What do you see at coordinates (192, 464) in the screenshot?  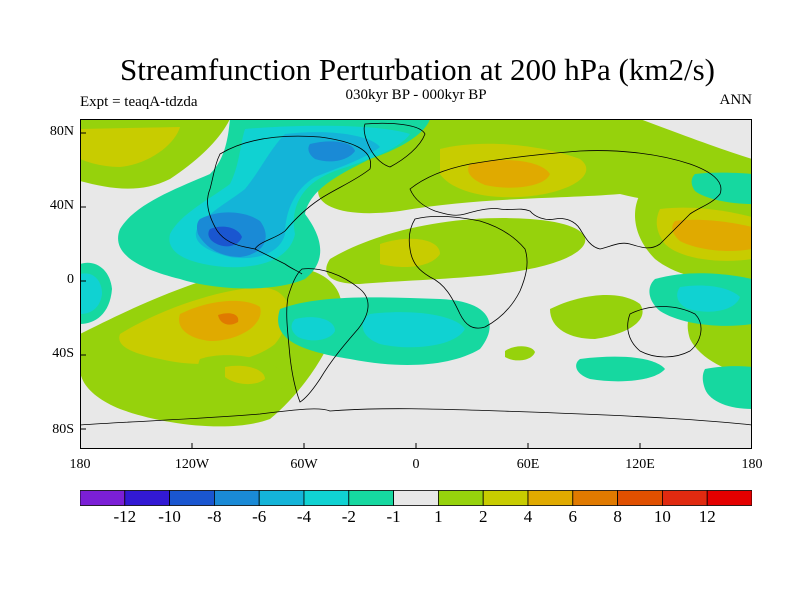 I see `lon-tick-120w: 120W` at bounding box center [192, 464].